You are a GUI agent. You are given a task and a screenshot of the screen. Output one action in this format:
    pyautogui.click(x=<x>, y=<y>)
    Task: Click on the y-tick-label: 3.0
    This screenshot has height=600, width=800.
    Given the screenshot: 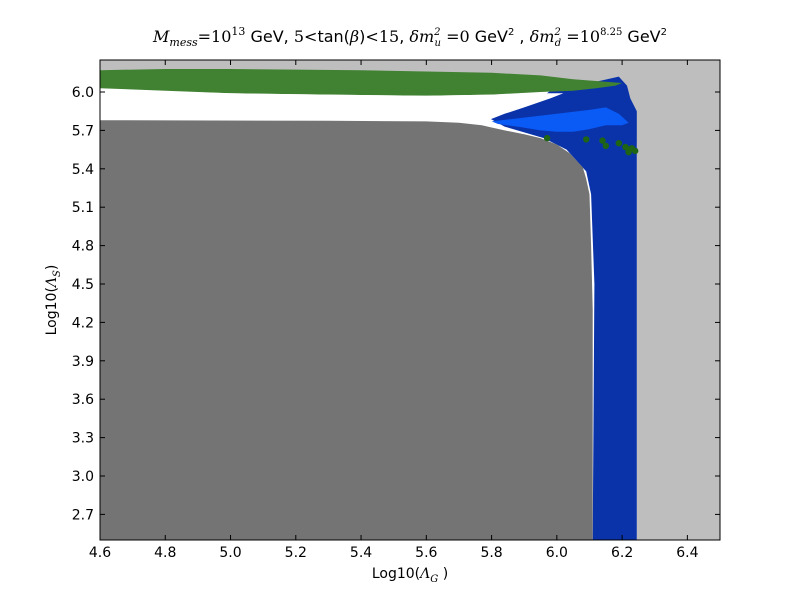 What is the action you would take?
    pyautogui.click(x=83, y=477)
    